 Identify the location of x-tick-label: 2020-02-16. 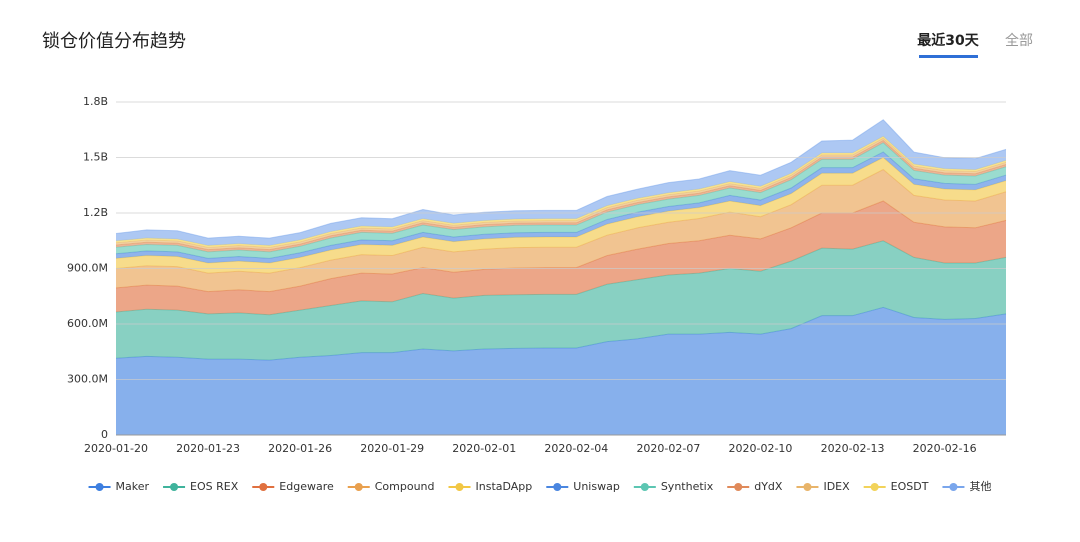
(945, 448).